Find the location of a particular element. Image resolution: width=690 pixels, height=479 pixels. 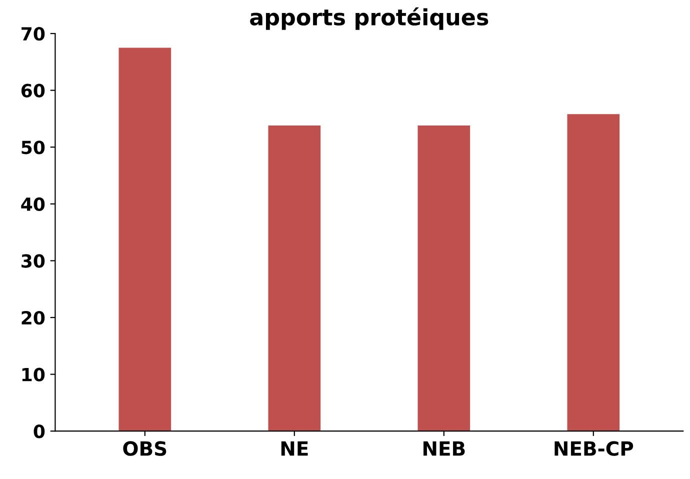

y-tick-label: 60 is located at coordinates (33, 91).